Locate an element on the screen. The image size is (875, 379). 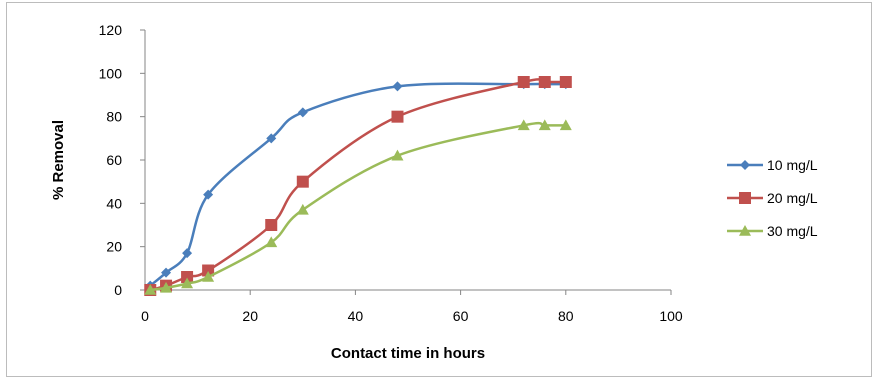
y-tick-label: 40 is located at coordinates (114, 203).